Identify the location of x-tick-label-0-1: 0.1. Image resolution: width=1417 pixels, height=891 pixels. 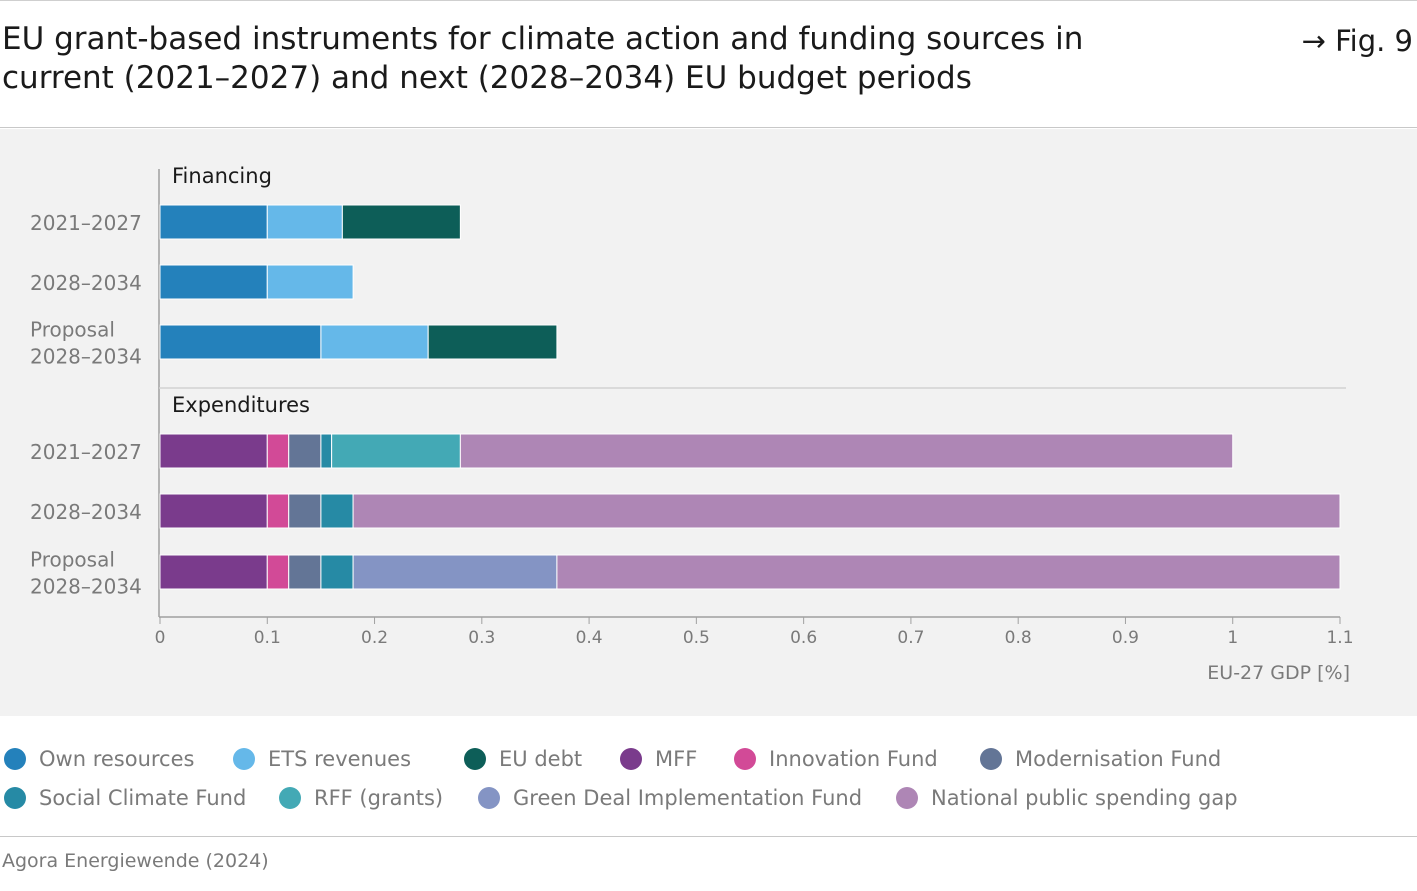
(267, 638).